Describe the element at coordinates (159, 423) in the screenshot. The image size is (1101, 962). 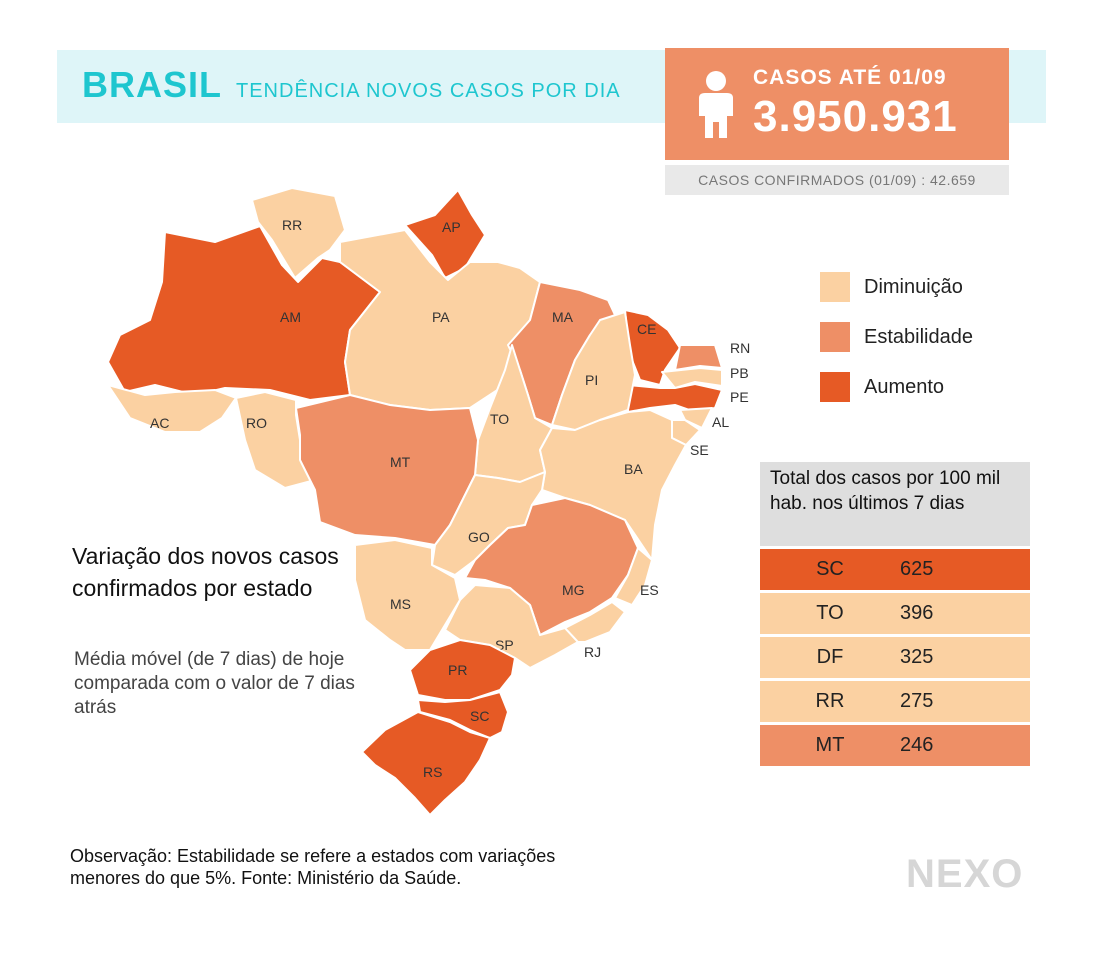
I see `state-label-ac: AC` at that location.